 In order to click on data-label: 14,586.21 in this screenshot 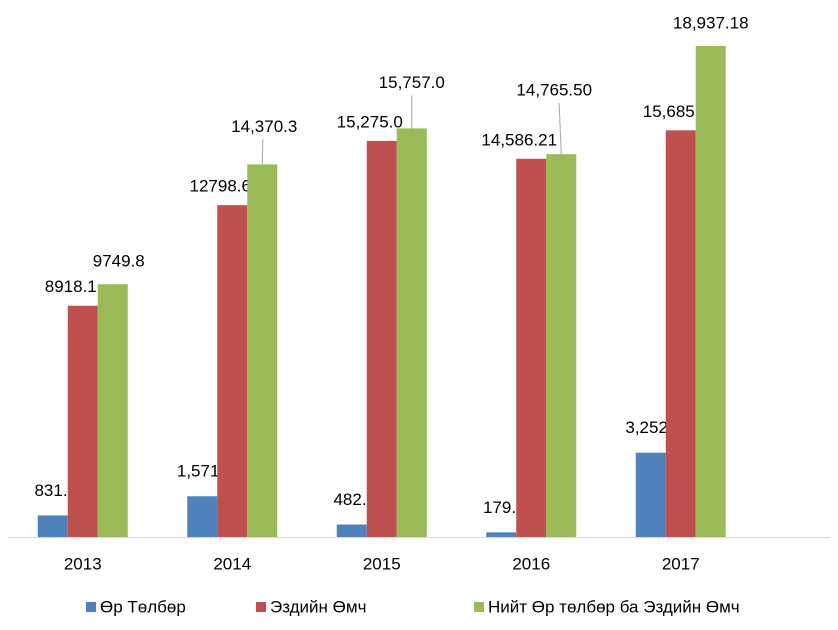, I will do `click(519, 139)`.